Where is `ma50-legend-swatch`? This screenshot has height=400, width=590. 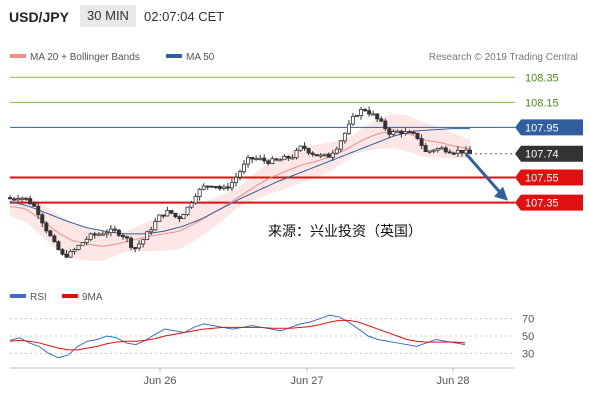
ma50-legend-swatch is located at coordinates (174, 56).